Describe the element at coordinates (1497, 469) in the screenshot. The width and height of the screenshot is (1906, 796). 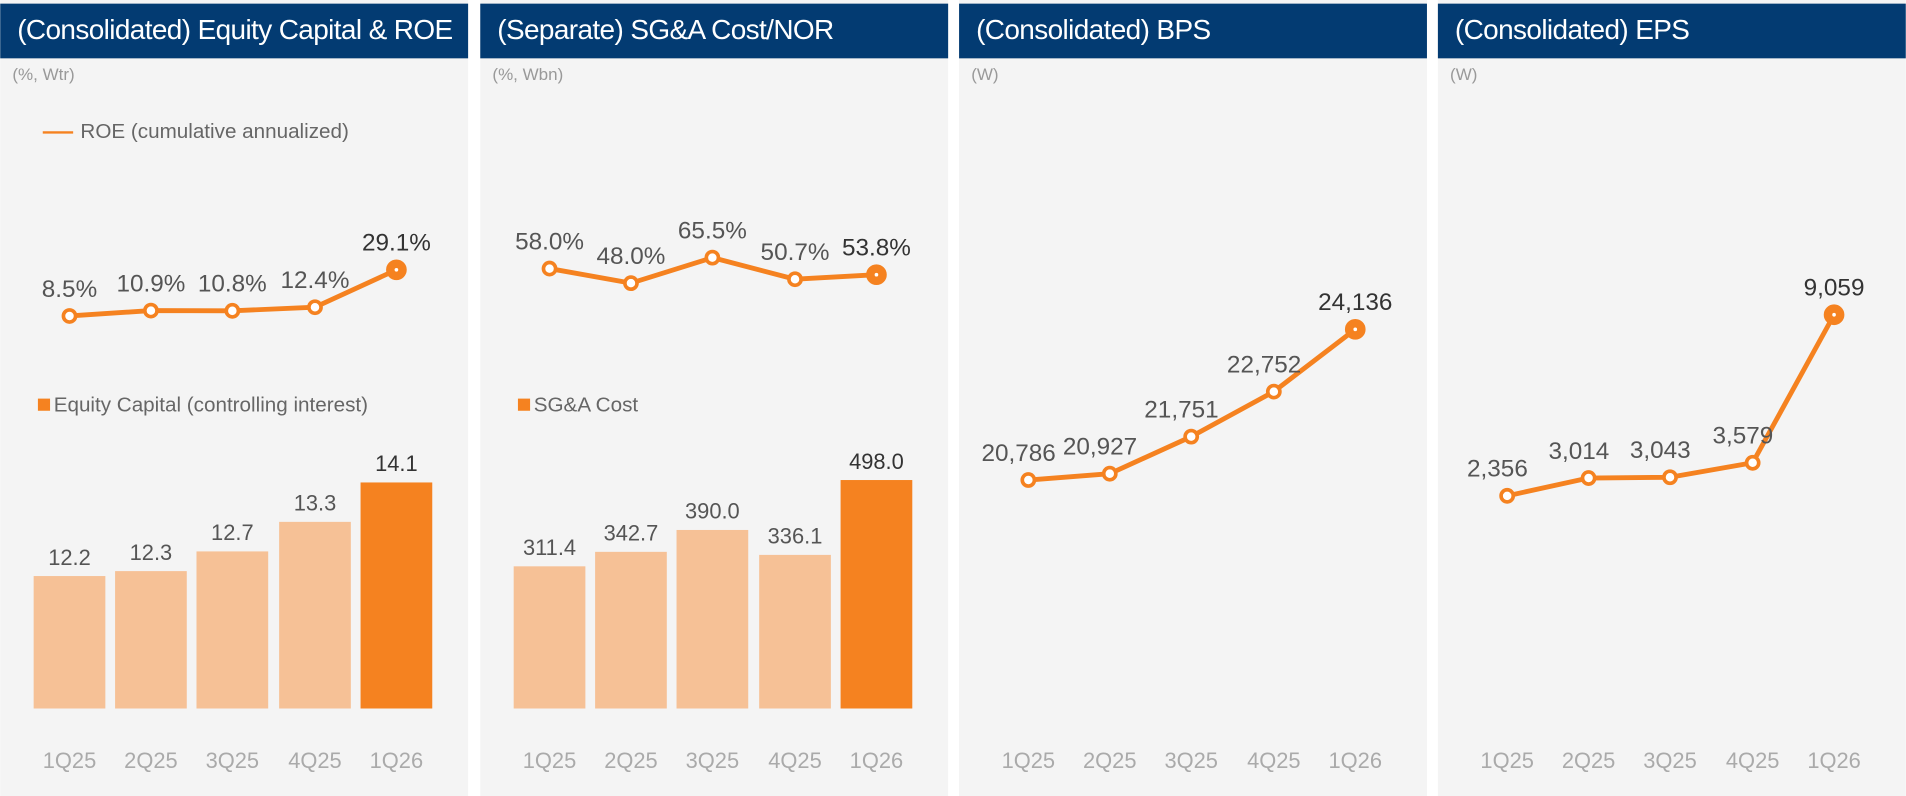
I see `point-value-label: 2,356` at that location.